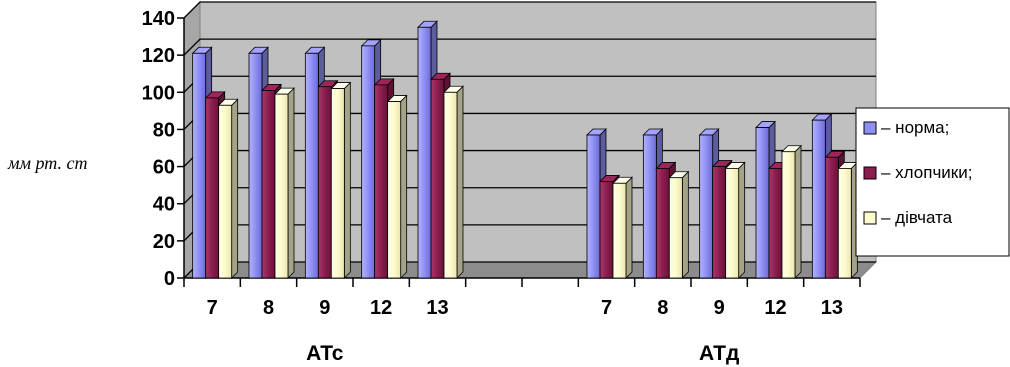 The width and height of the screenshot is (1010, 367). What do you see at coordinates (158, 93) in the screenshot?
I see `y-tick-label: 100` at bounding box center [158, 93].